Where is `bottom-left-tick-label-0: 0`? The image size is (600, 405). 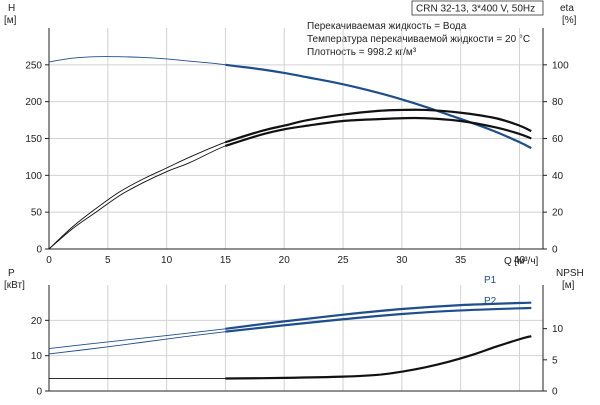 bottom-left-tick-label-0: 0 is located at coordinates (39, 392).